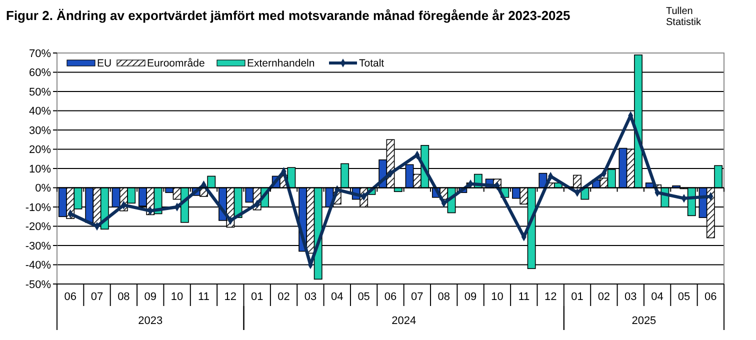  What do you see at coordinates (644, 321) in the screenshot?
I see `text: 2025` at bounding box center [644, 321].